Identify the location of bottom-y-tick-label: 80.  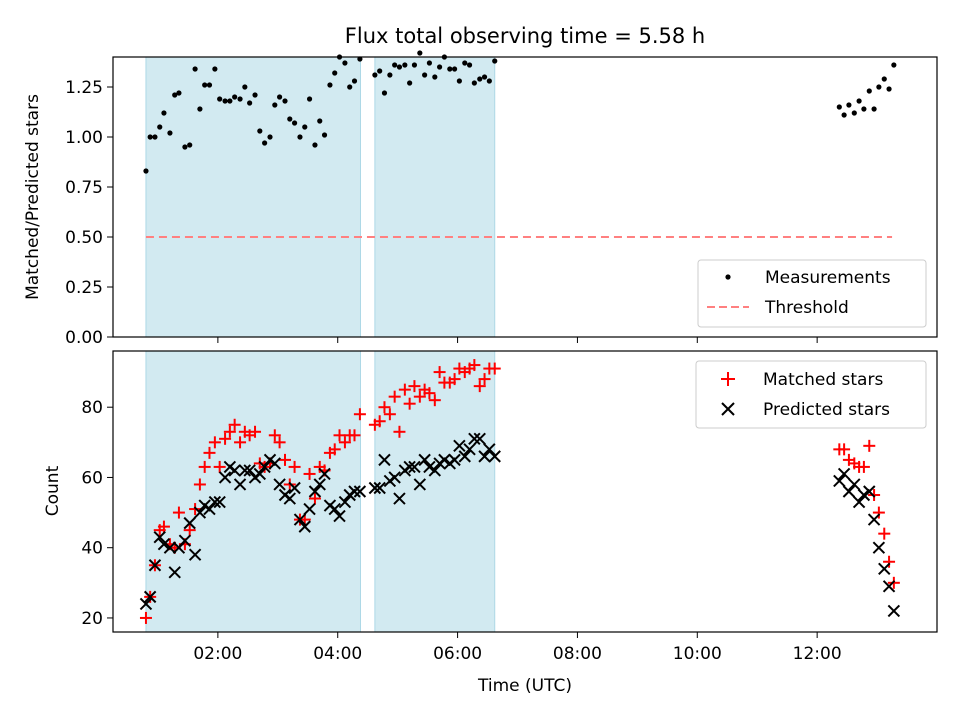
(92, 408).